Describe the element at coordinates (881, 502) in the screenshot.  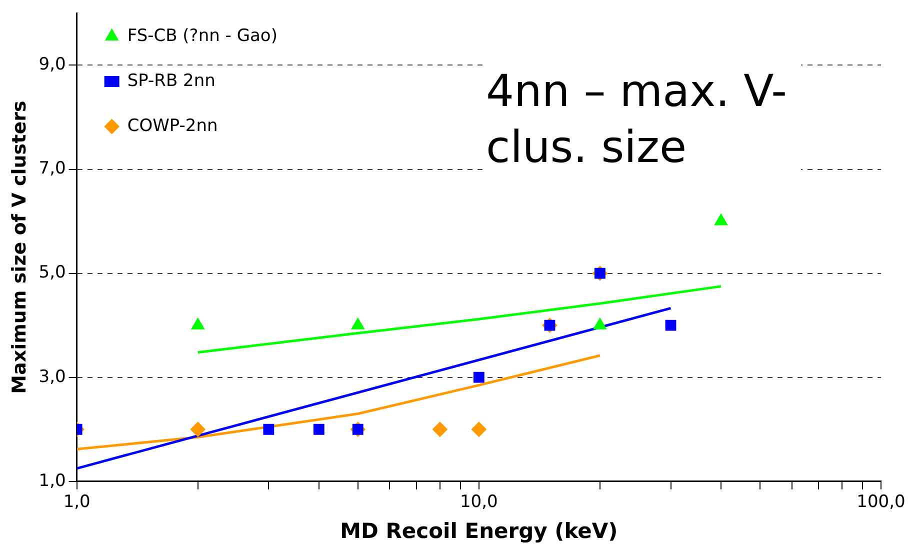
I see `x-tick-label: 100,0` at that location.